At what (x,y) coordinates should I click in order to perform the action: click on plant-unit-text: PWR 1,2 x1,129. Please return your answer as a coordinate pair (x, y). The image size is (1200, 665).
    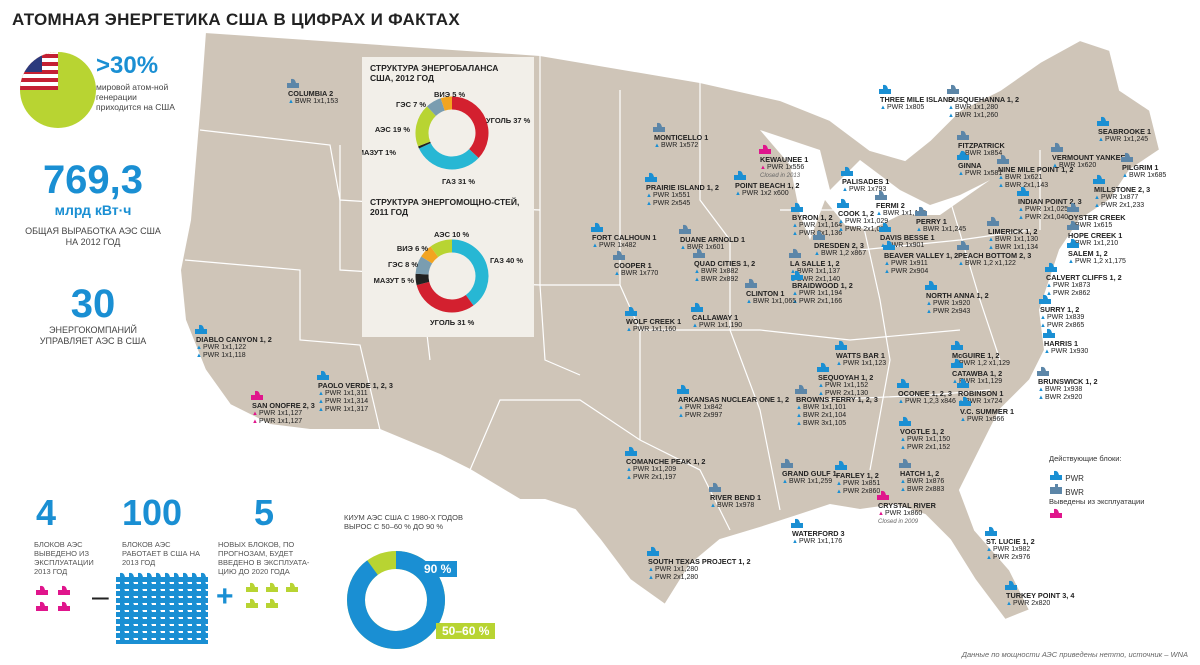
    Looking at the image, I should click on (984, 363).